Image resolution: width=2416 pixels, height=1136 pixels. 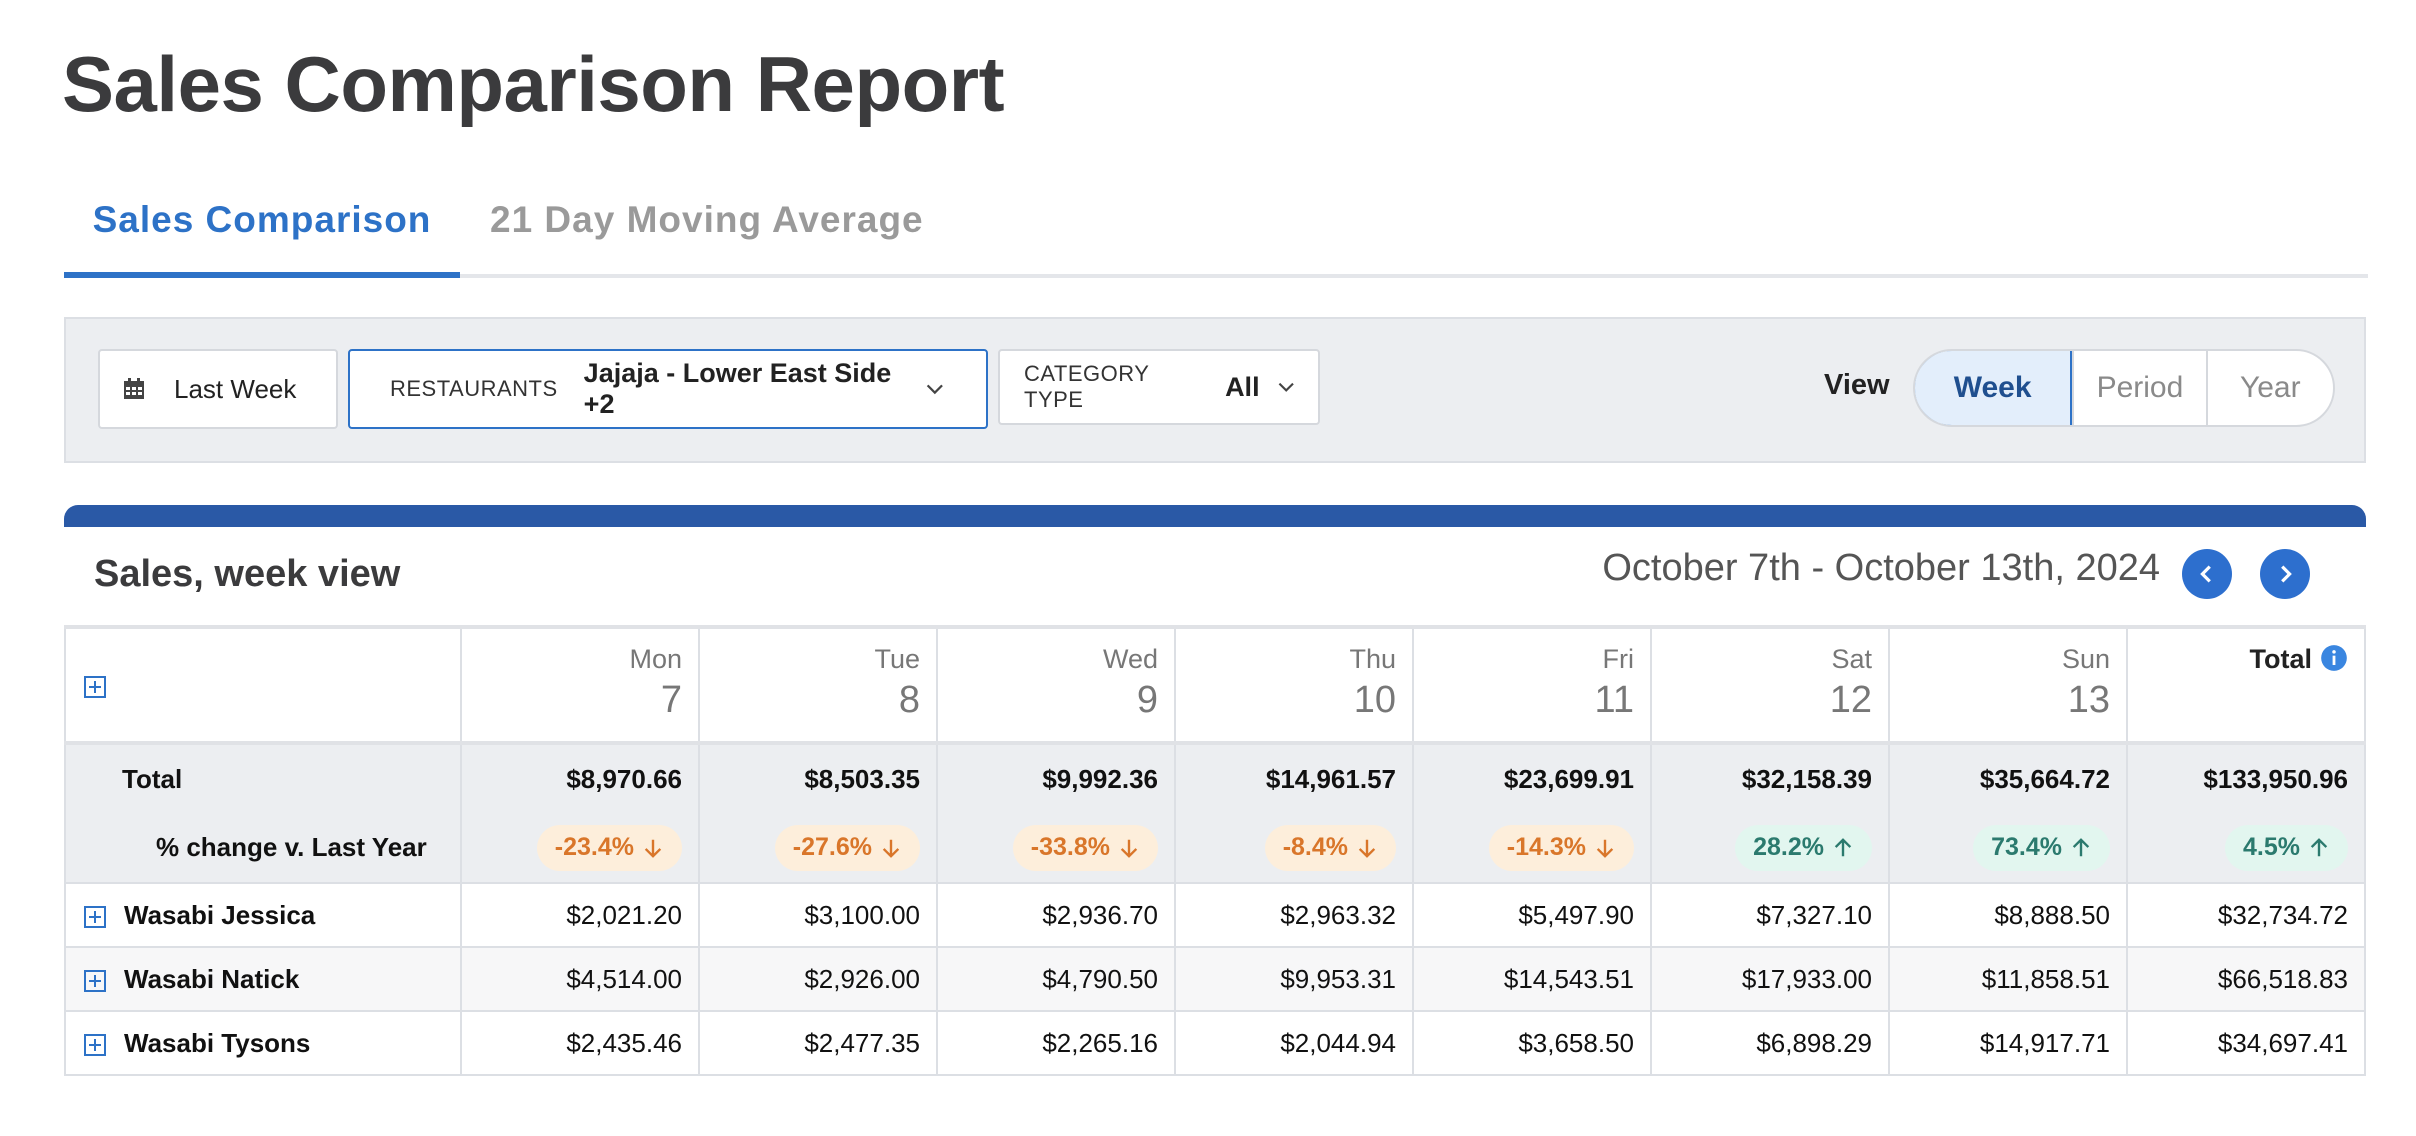 I want to click on date-range-picker: Last Week, so click(x=218, y=389).